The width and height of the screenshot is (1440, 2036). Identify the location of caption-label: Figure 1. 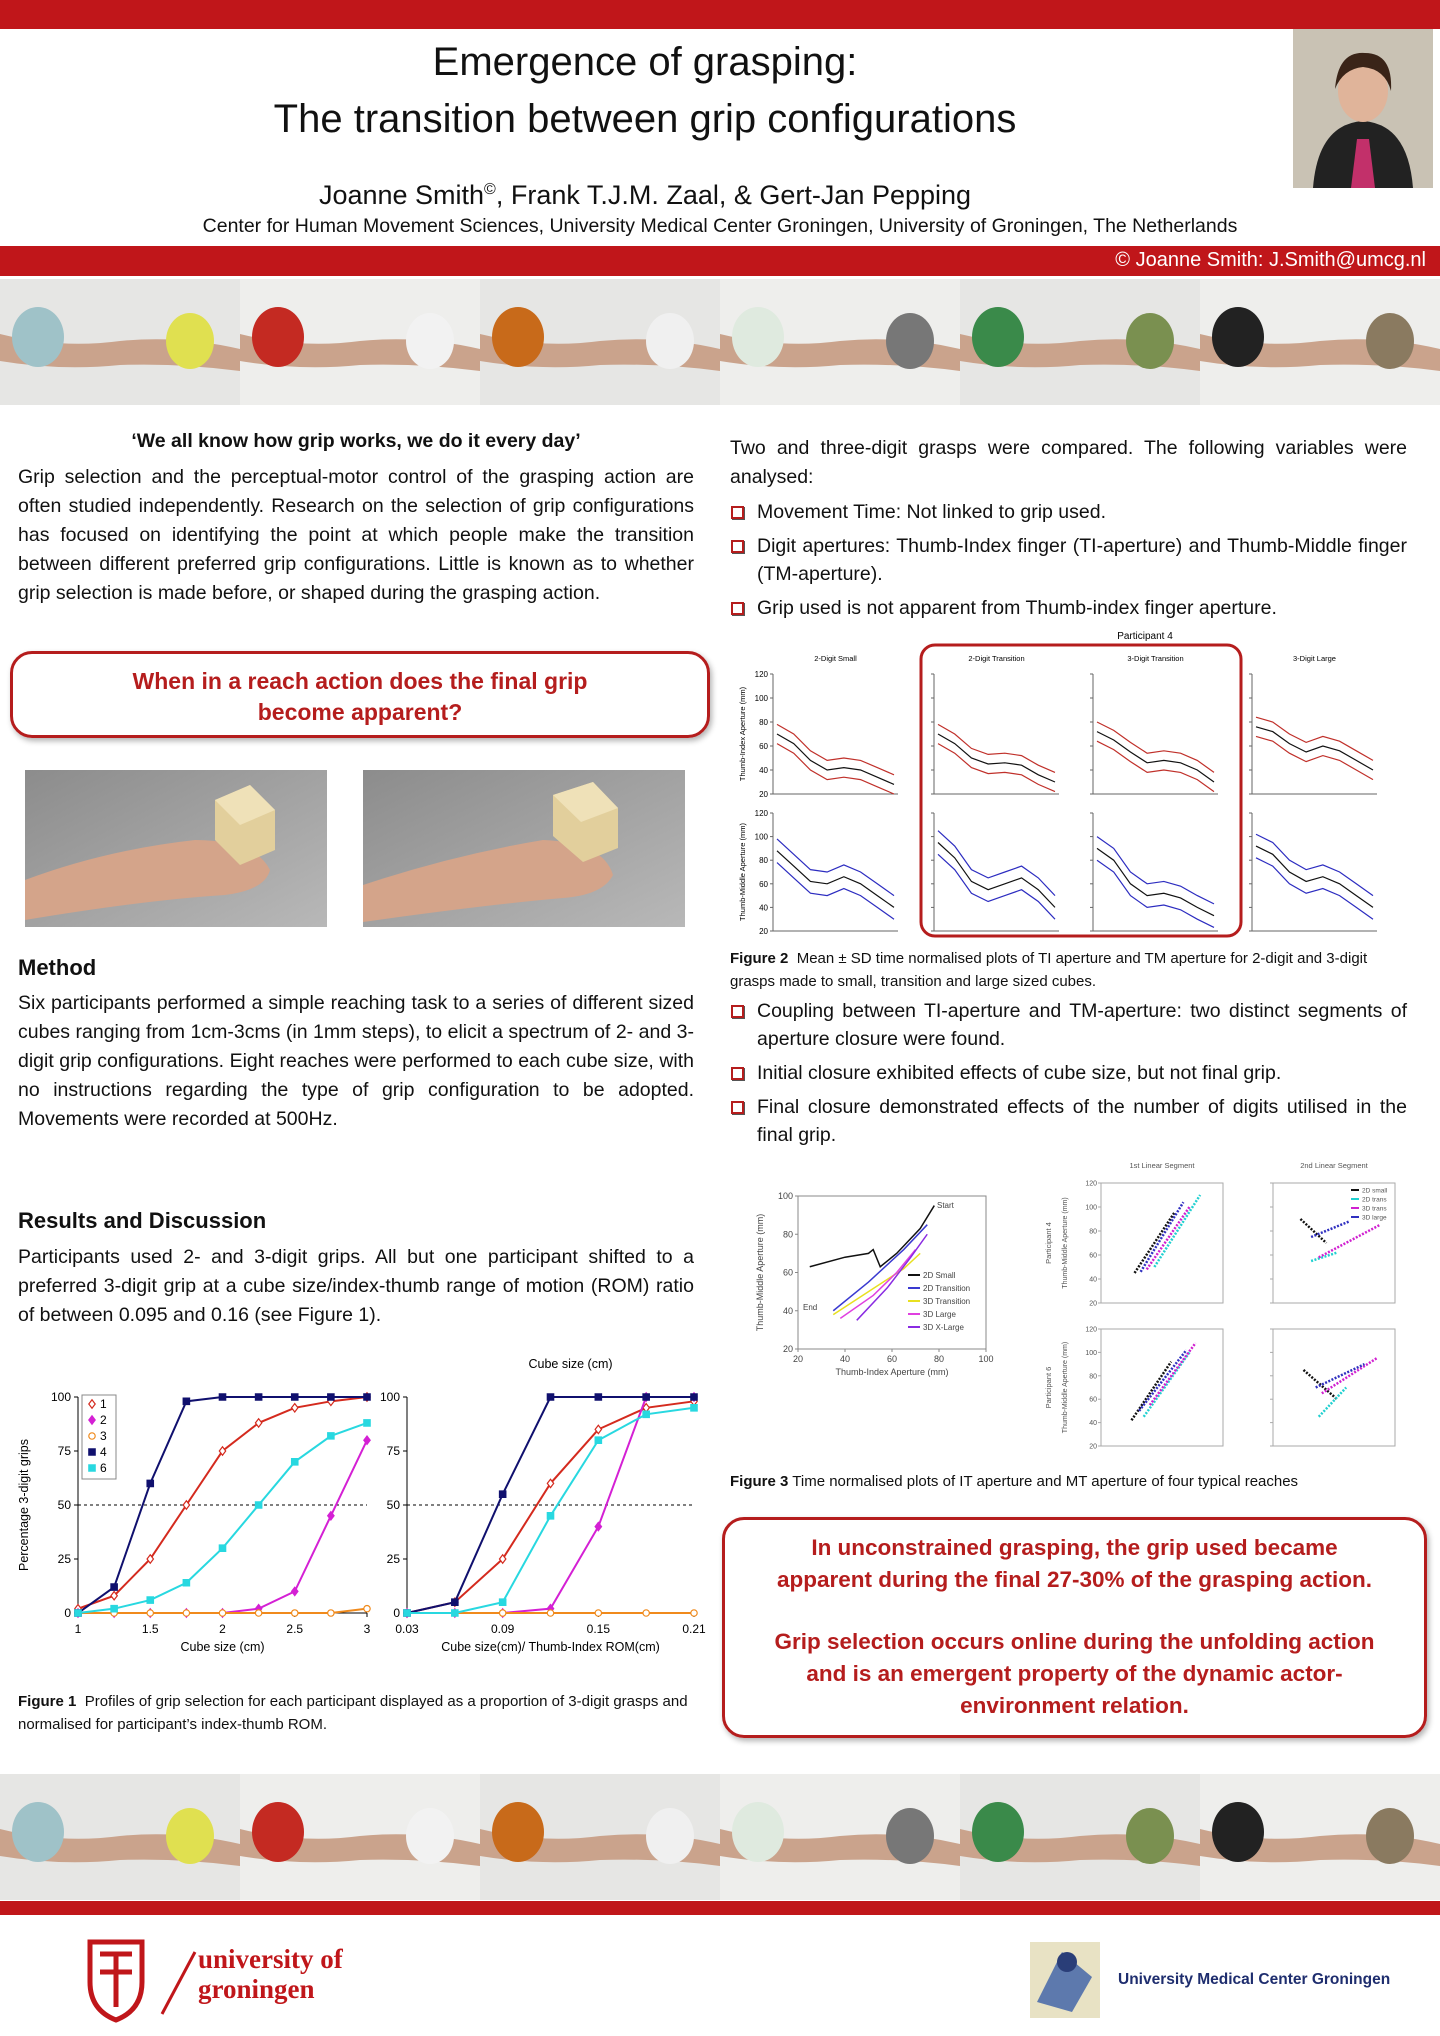
(47, 1701).